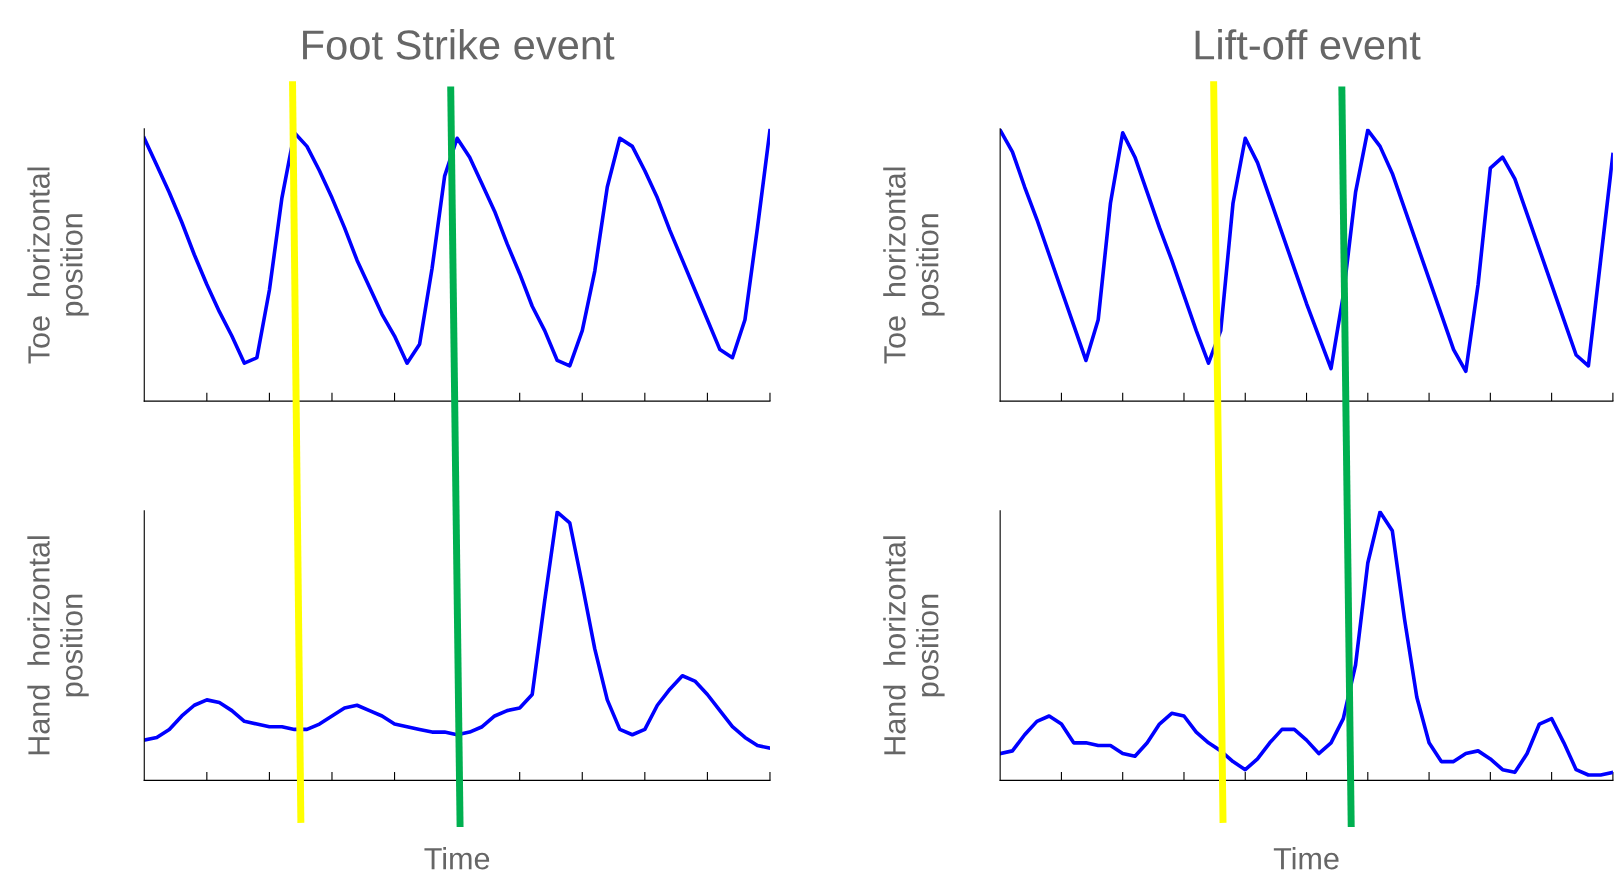  What do you see at coordinates (459, 44) in the screenshot?
I see `chart-title: Foot Strike event` at bounding box center [459, 44].